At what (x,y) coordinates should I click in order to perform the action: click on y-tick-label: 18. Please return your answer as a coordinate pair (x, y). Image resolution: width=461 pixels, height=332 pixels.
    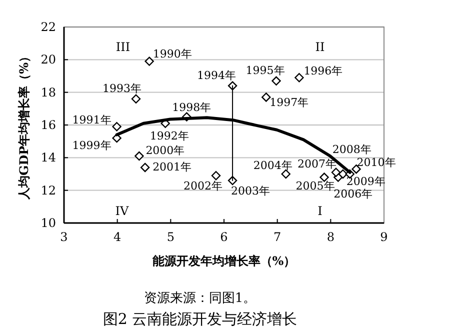
    Looking at the image, I should click on (48, 92).